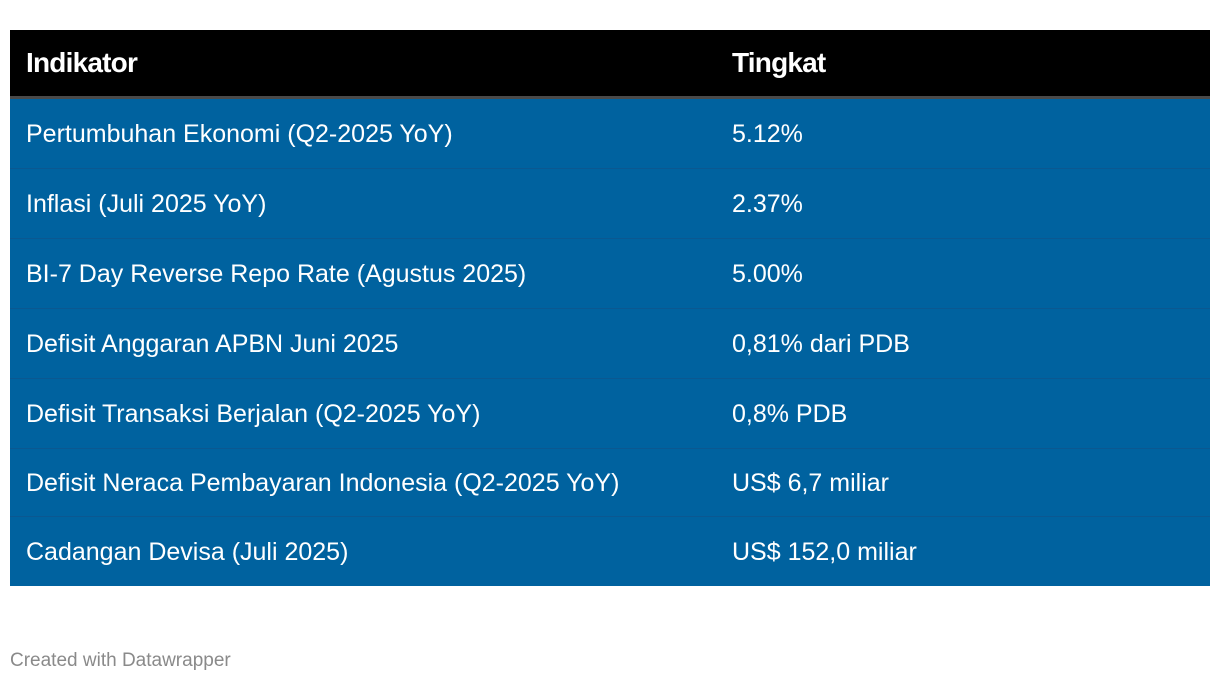 The width and height of the screenshot is (1220, 686). Describe the element at coordinates (962, 413) in the screenshot. I see `value-cell: 0,8% PDB` at that location.